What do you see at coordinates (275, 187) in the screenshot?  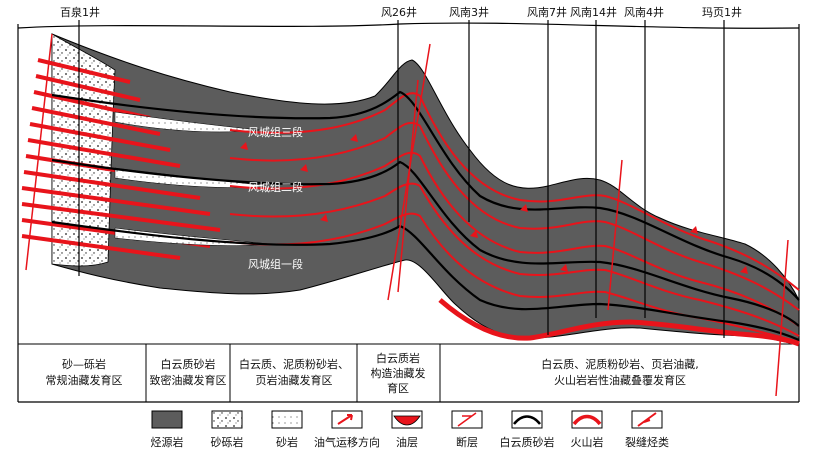 I see `formation-label-2: 风城组二段` at bounding box center [275, 187].